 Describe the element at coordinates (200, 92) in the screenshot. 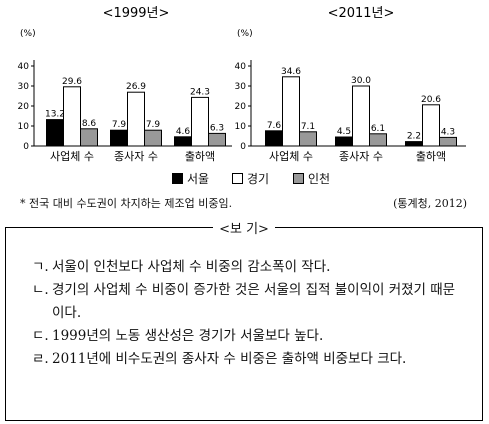

I see `data-label: 24.3` at that location.